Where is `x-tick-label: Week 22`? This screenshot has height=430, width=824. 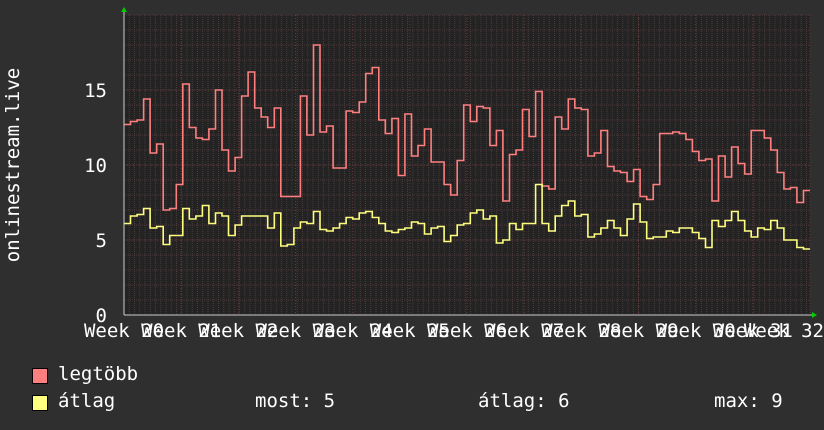
x-tick-label: Week 22 is located at coordinates (238, 331).